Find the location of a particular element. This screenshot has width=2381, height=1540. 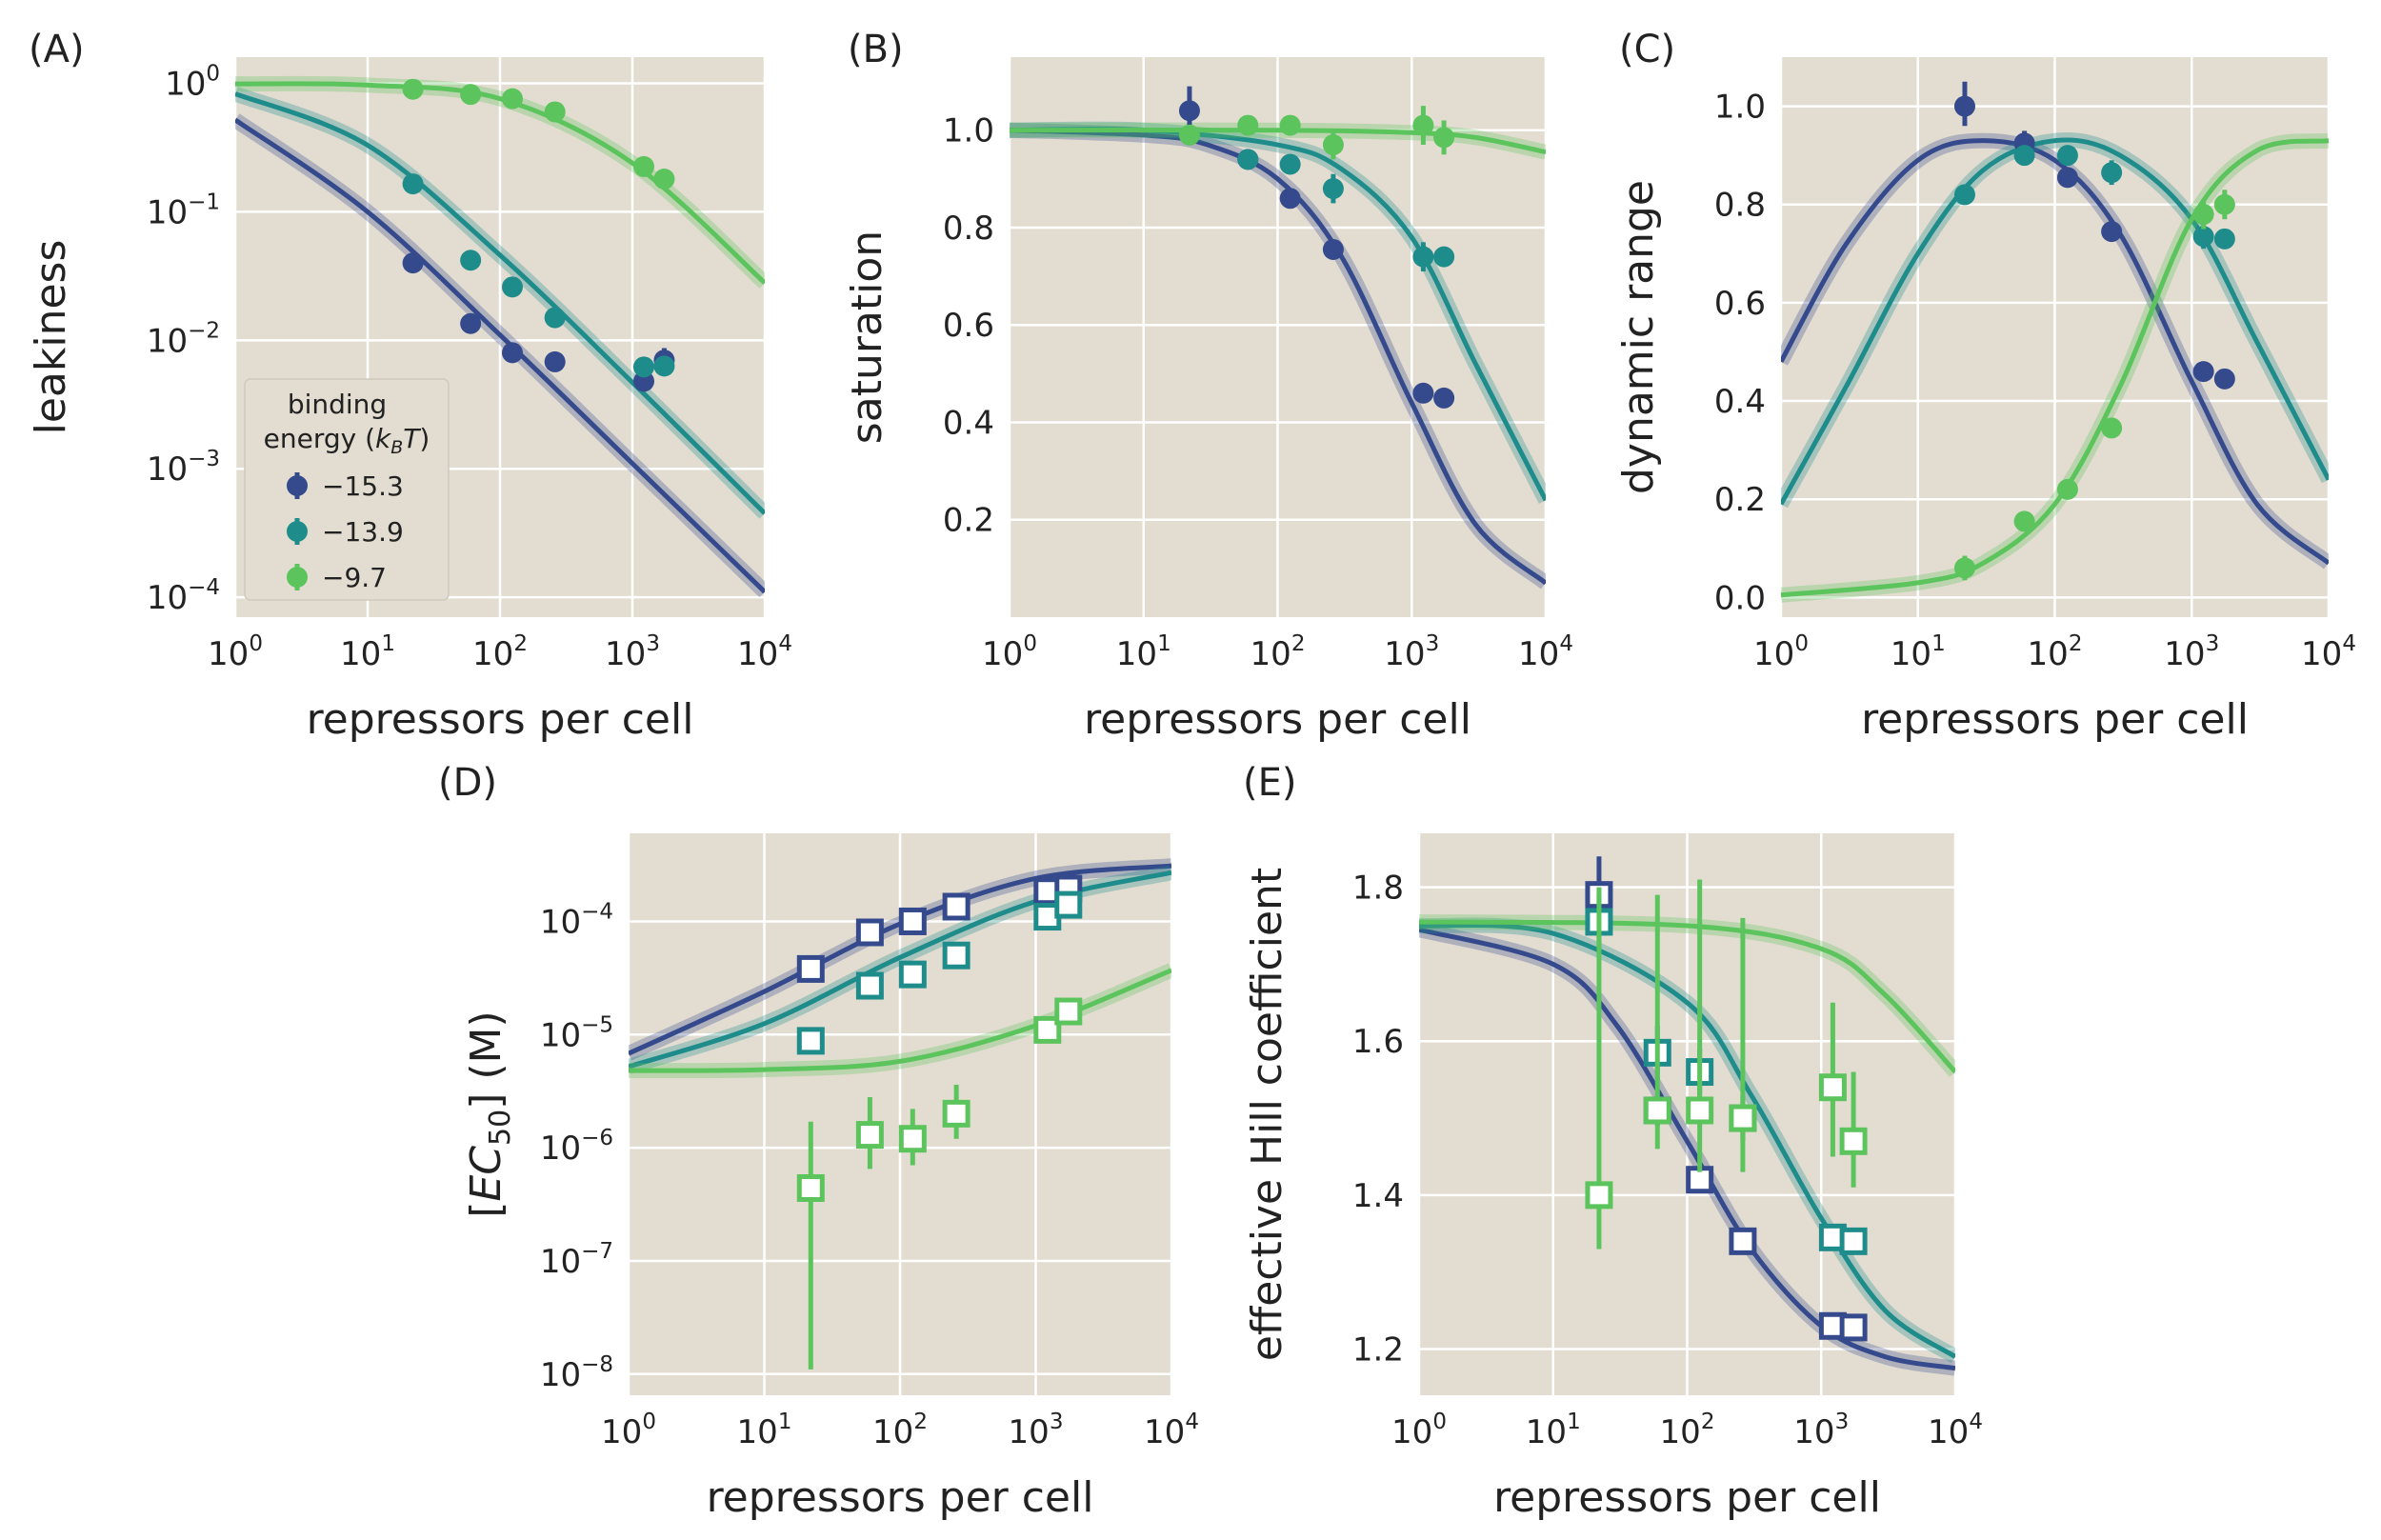

legend-title-line1: binding is located at coordinates (337, 404).